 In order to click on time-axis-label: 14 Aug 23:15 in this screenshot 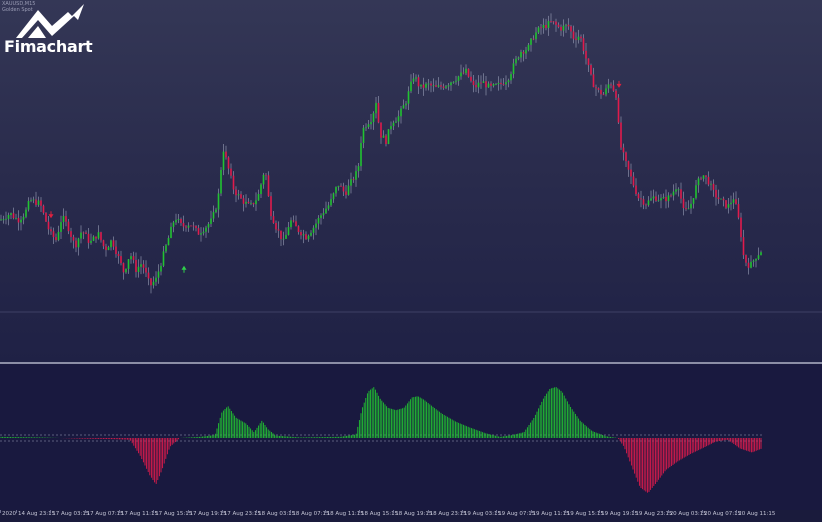, I will do `click(37, 514)`.